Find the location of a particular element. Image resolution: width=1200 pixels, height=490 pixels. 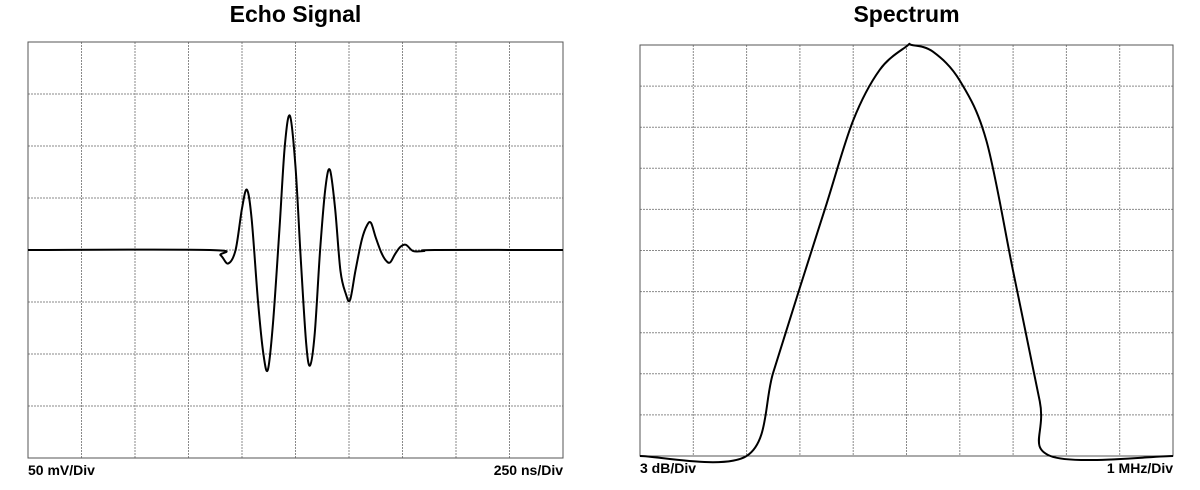

y-scale-label: 3 dB/Div is located at coordinates (668, 468).